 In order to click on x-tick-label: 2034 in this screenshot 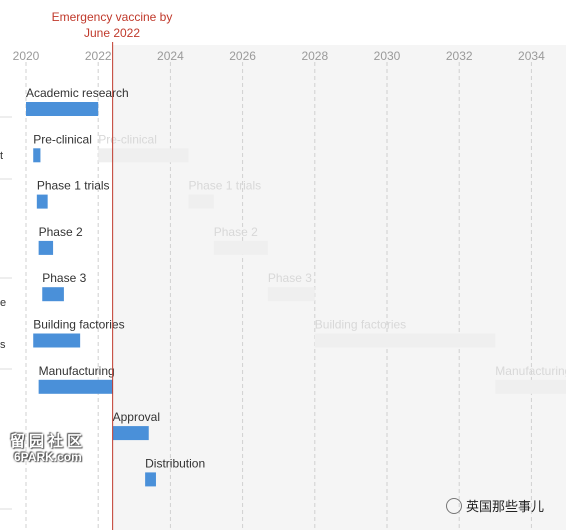, I will do `click(531, 56)`.